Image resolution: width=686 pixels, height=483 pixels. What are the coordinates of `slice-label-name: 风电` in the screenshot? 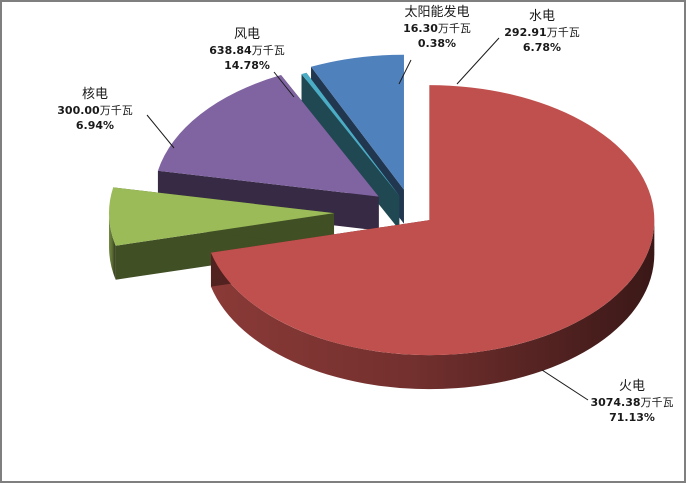 It's located at (247, 34).